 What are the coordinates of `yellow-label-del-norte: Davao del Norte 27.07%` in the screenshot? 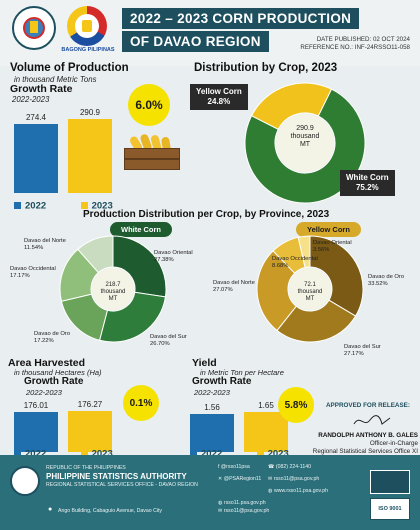 It's located at (234, 286).